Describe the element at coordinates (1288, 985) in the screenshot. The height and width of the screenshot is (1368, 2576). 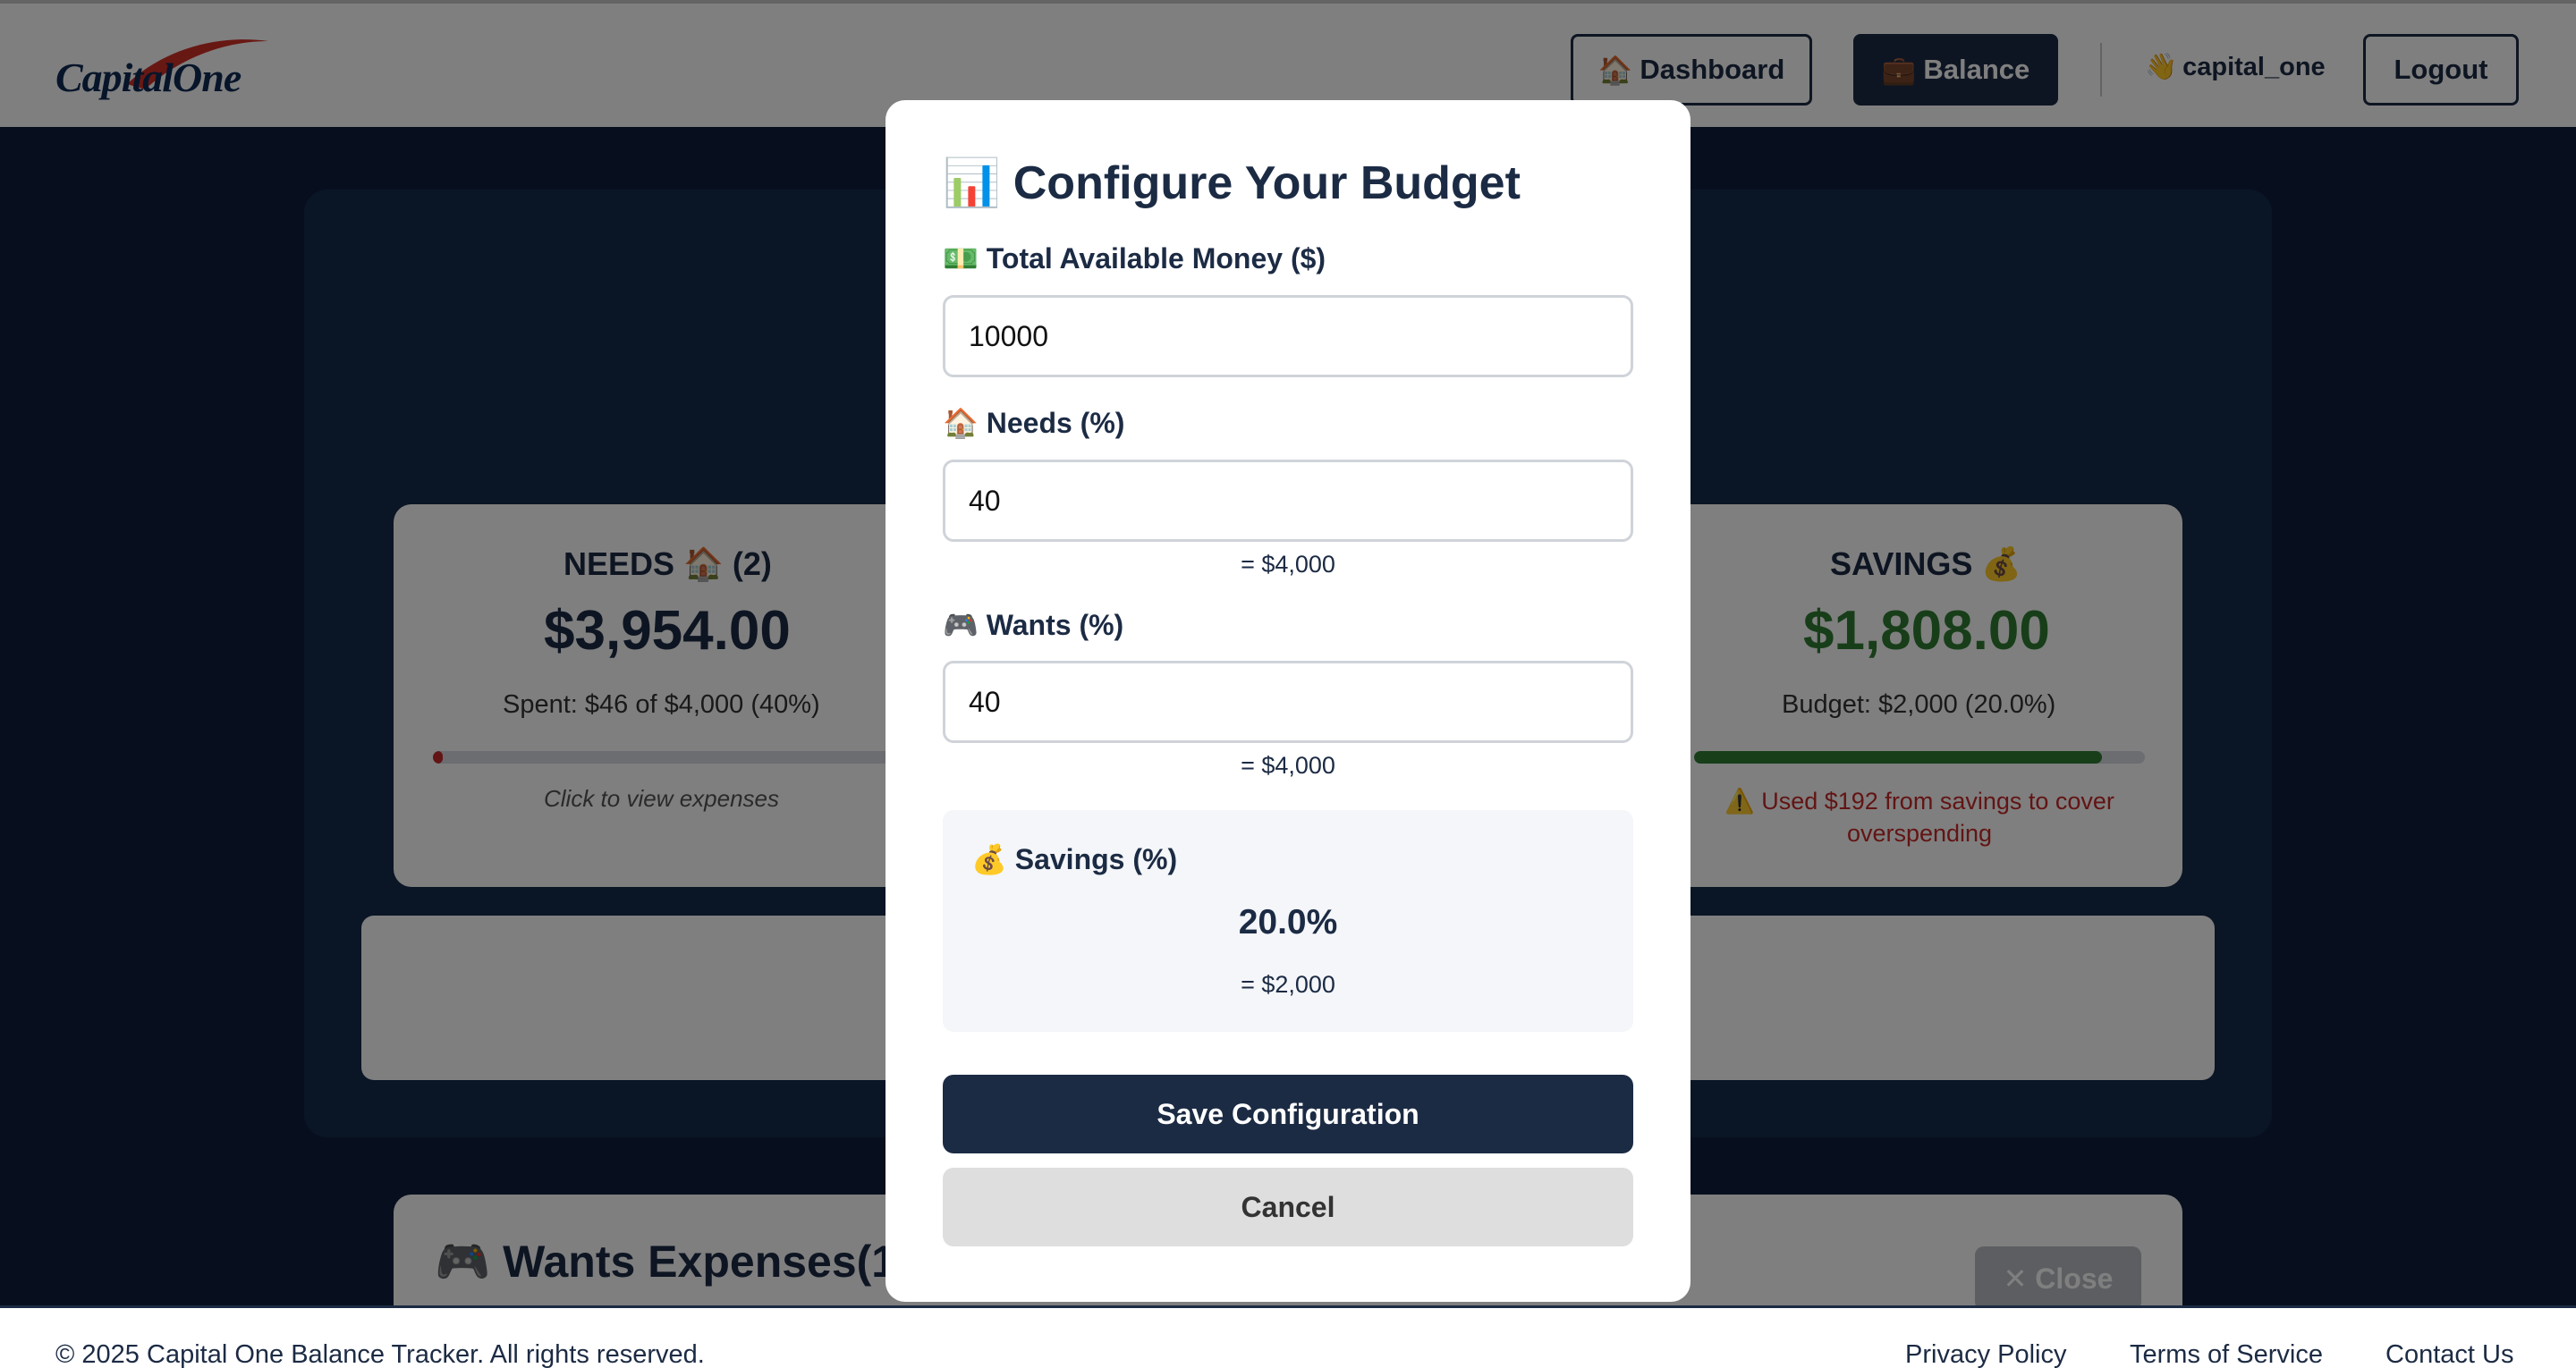
I see `savings-amount-preview: = $2,000` at that location.